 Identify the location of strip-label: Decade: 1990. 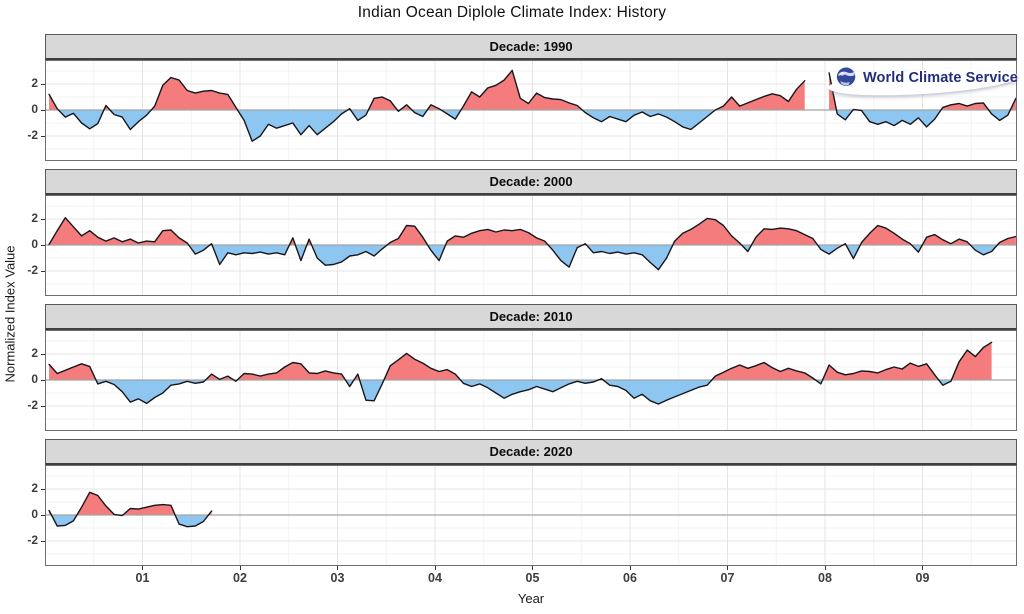
(531, 46).